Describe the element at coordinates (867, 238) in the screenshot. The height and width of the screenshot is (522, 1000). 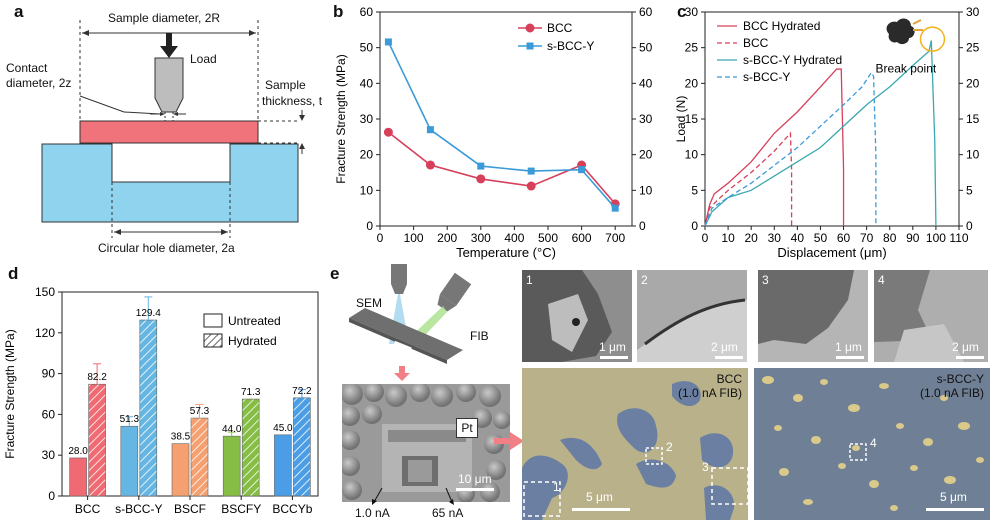
I see `chart-c-xtick-label: 70` at that location.